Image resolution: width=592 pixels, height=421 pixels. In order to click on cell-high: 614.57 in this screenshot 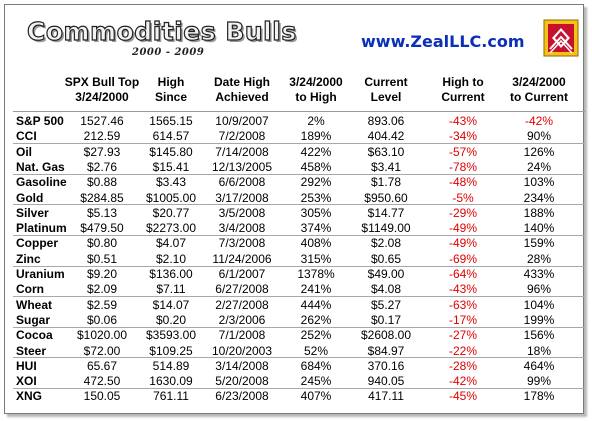, I will do `click(171, 136)`.